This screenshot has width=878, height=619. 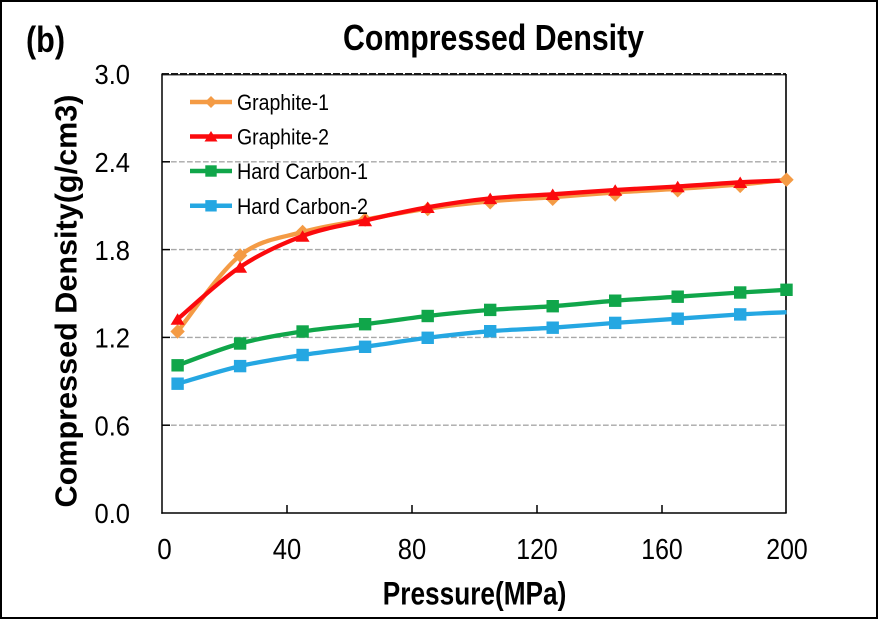 I want to click on svg-text: Hard Carbon-1, so click(x=302, y=171).